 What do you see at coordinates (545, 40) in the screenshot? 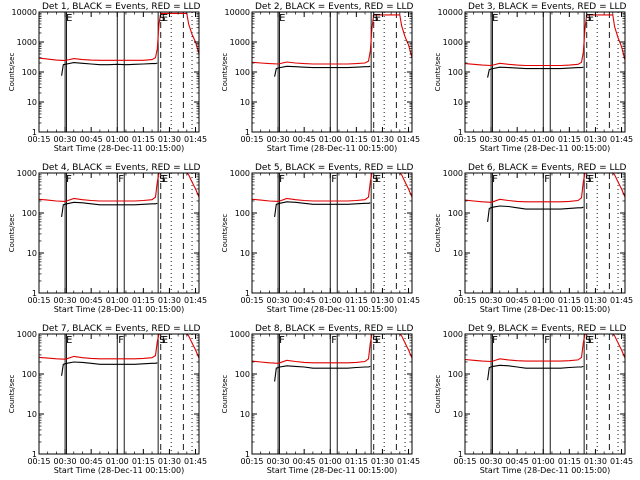
I see `series-lld-line` at bounding box center [545, 40].